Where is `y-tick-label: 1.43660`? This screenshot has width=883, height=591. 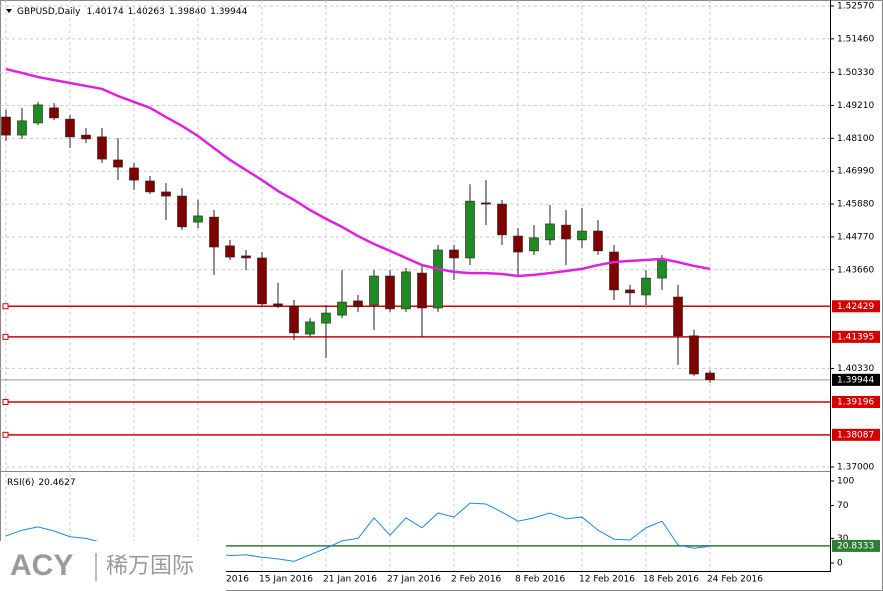 y-tick-label: 1.43660 is located at coordinates (855, 270).